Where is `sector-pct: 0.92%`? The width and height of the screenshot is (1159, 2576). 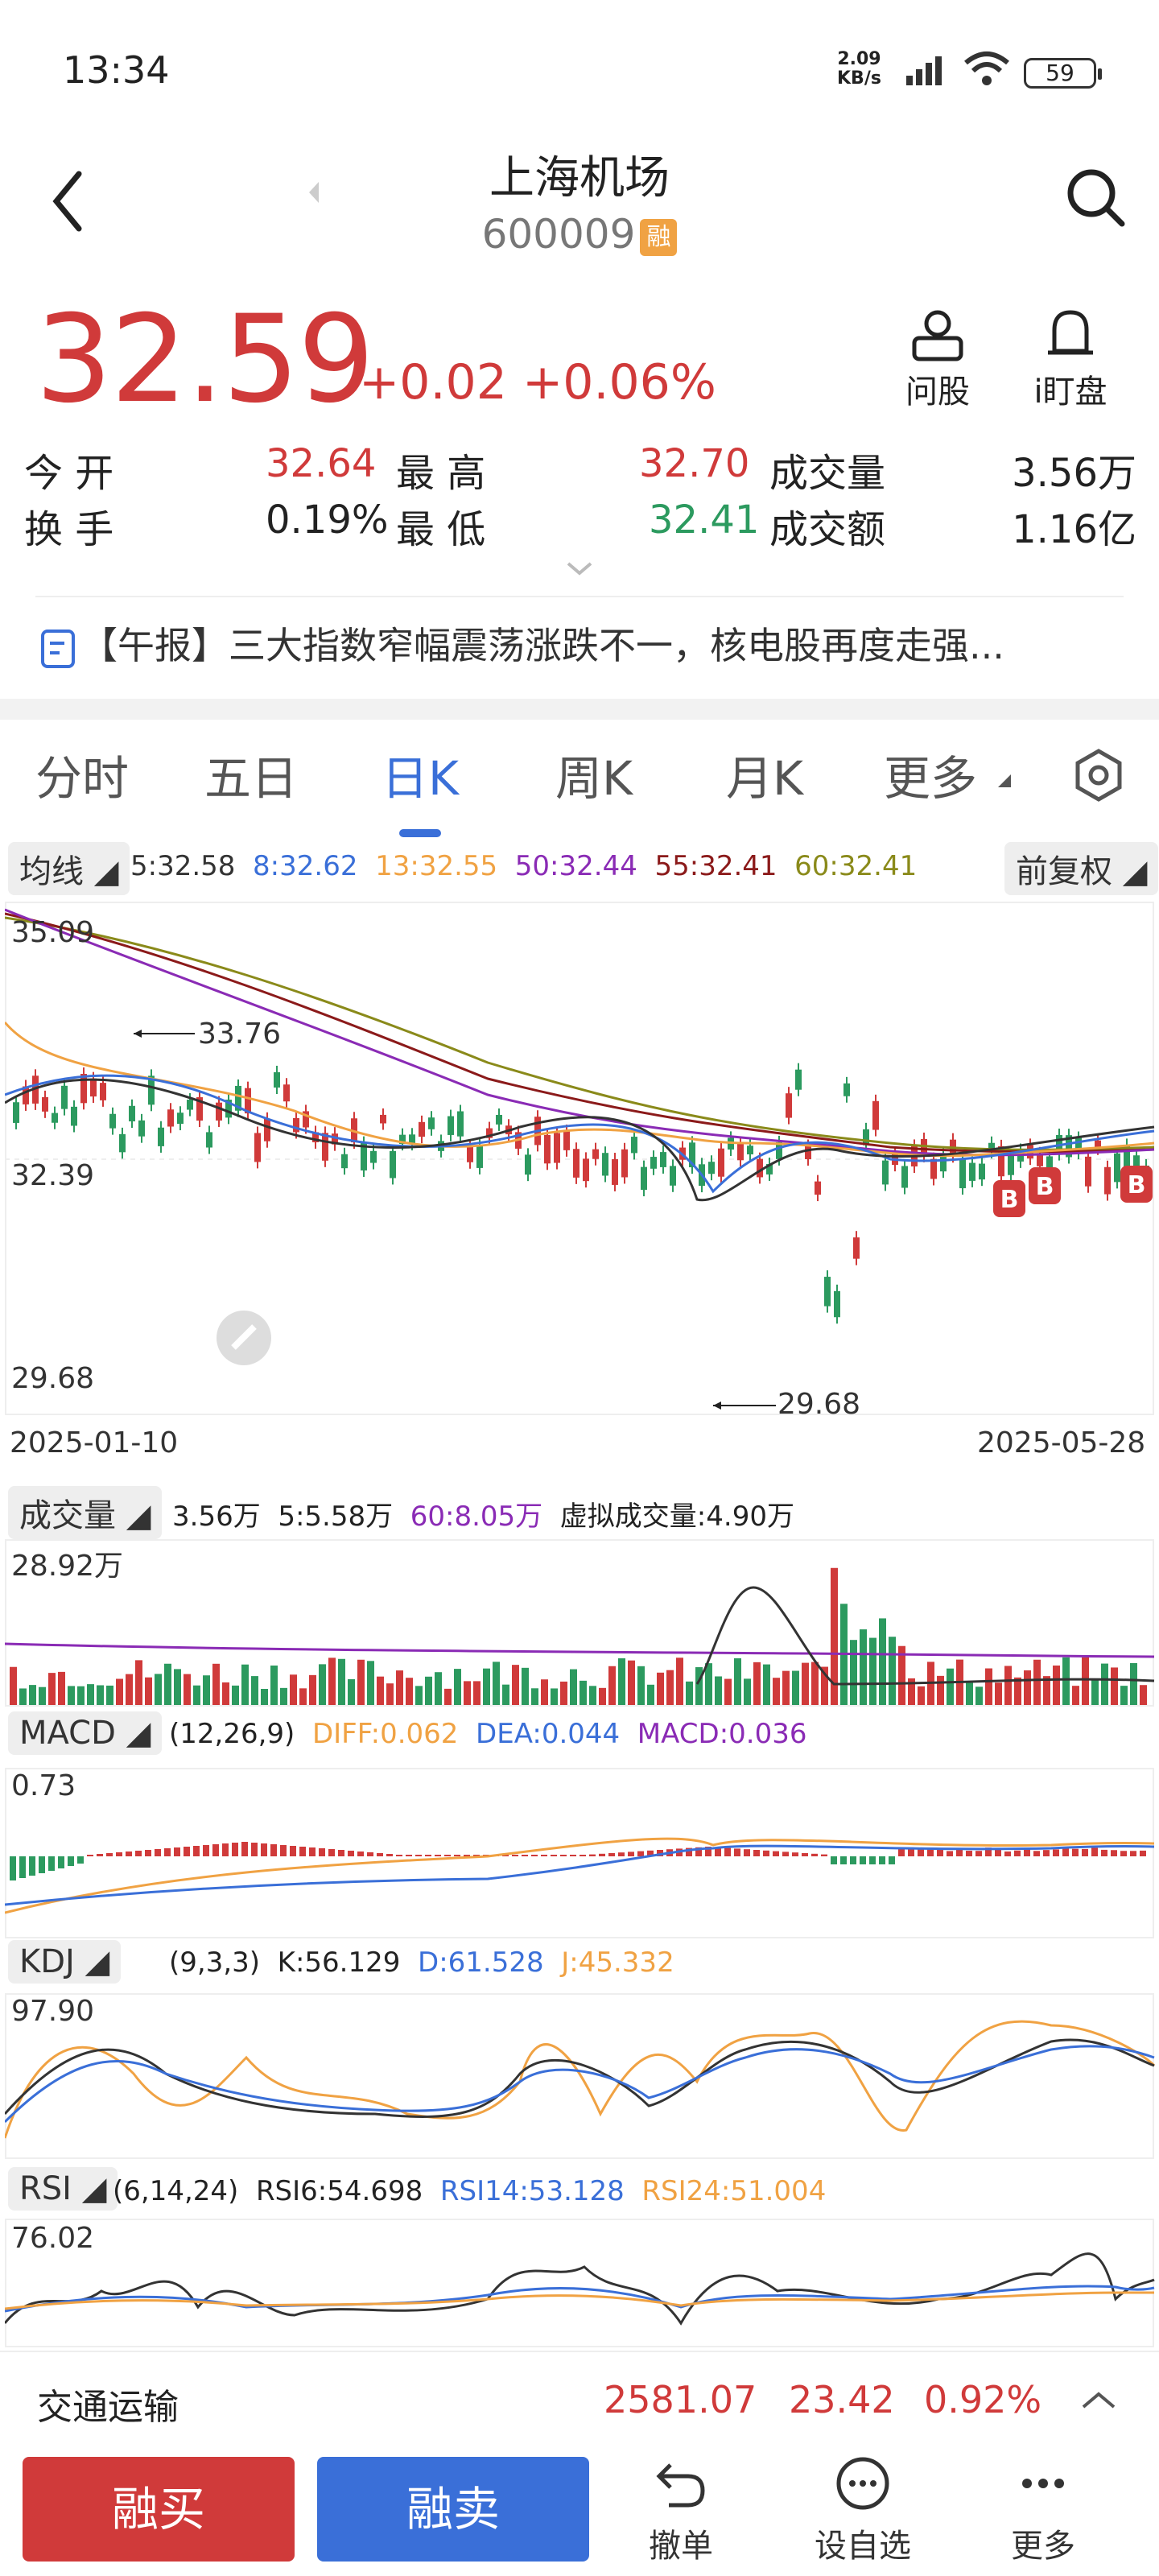 sector-pct: 0.92% is located at coordinates (983, 2399).